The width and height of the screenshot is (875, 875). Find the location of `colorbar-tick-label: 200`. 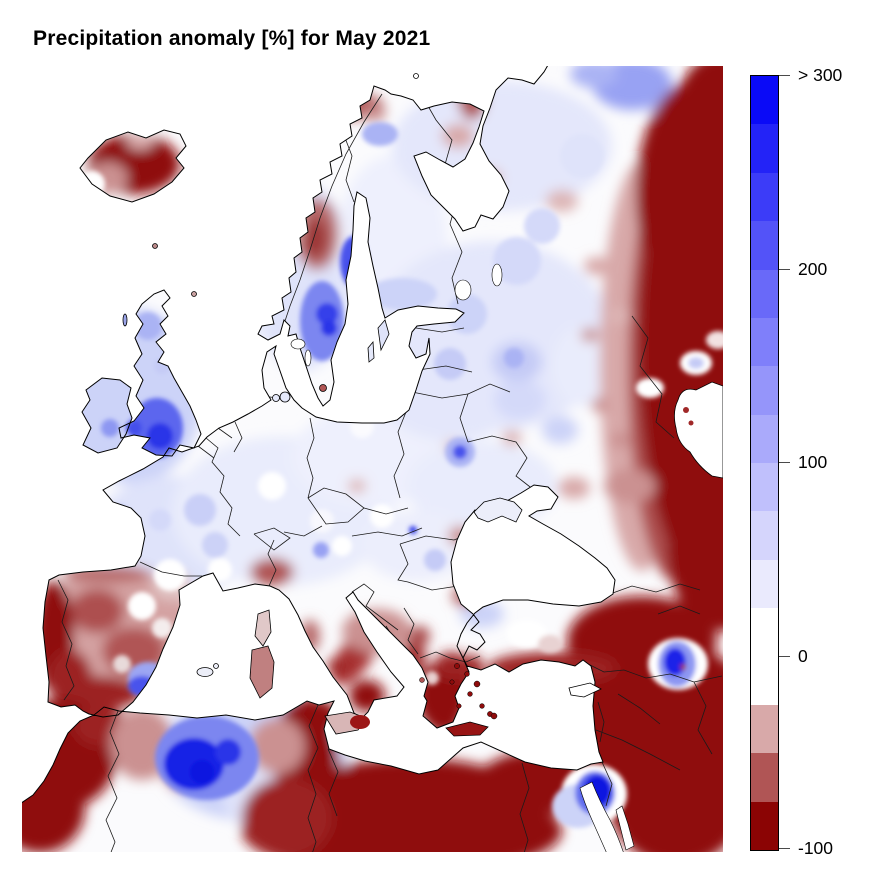

colorbar-tick-label: 200 is located at coordinates (813, 268).